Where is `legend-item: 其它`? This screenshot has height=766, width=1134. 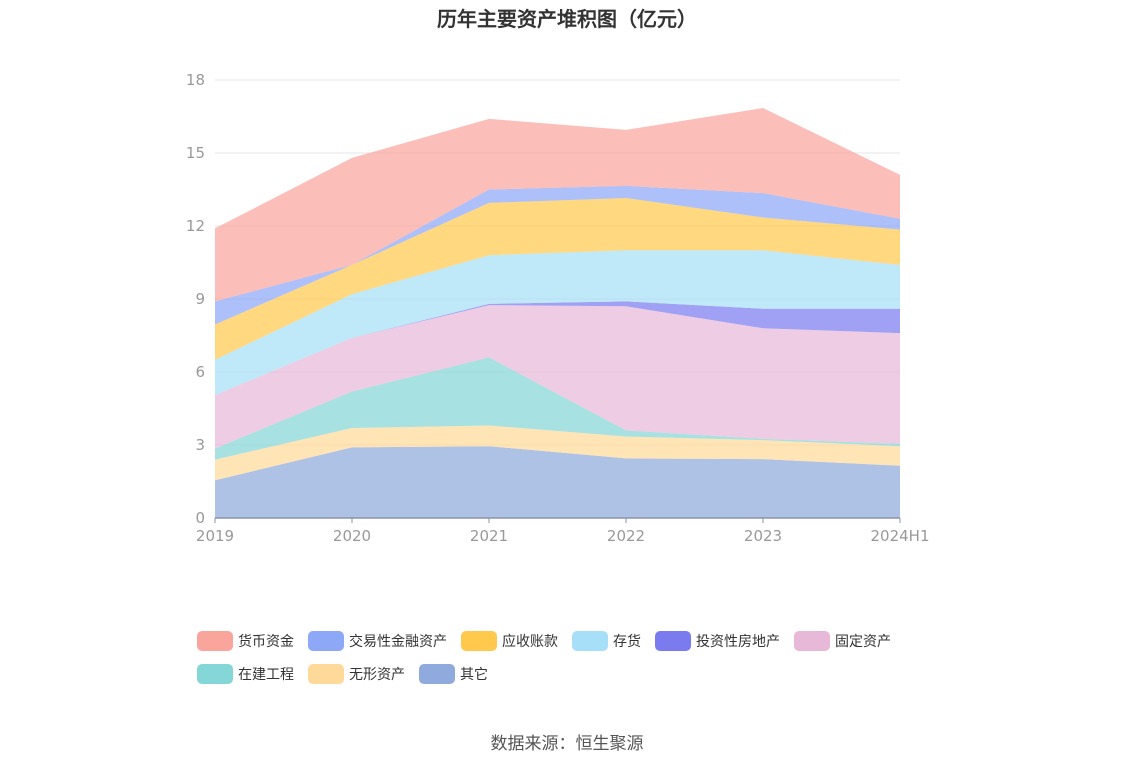 legend-item: 其它 is located at coordinates (453, 674).